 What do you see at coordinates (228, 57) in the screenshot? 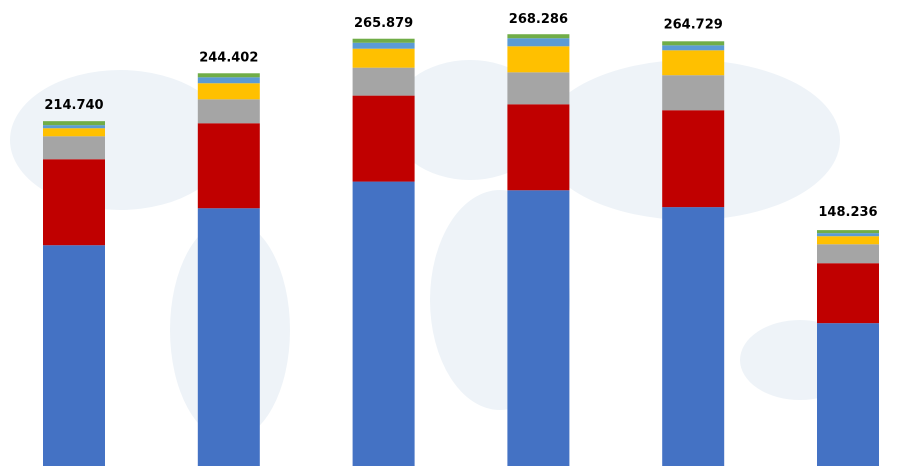
I see `total-label: 244.402` at bounding box center [228, 57].